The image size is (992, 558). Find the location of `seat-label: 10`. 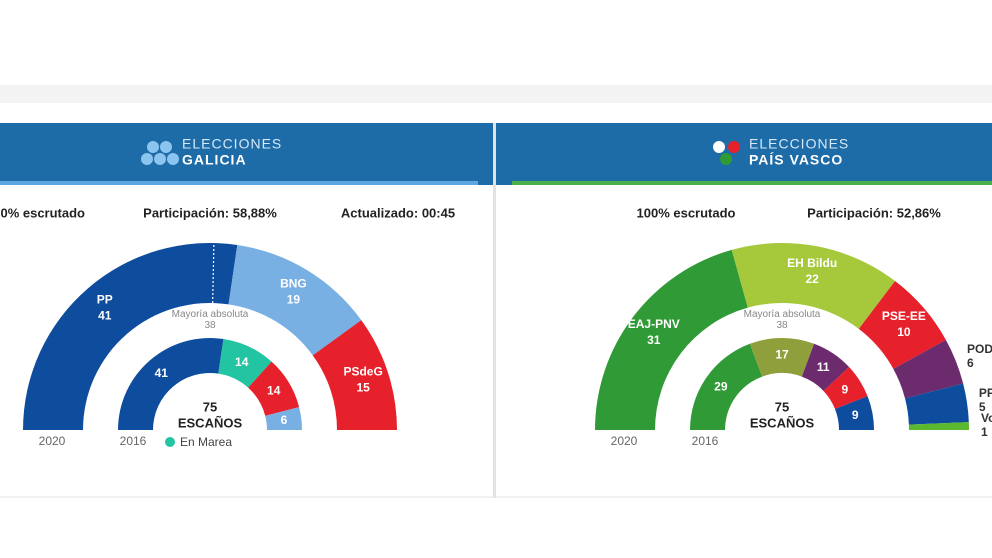

seat-label: 10 is located at coordinates (904, 332).